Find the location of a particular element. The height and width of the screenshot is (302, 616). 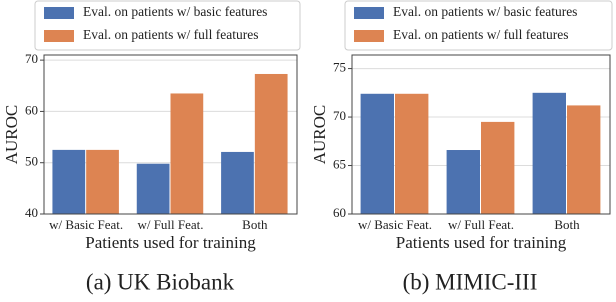

y-tick-label: 50 is located at coordinates (31, 161).